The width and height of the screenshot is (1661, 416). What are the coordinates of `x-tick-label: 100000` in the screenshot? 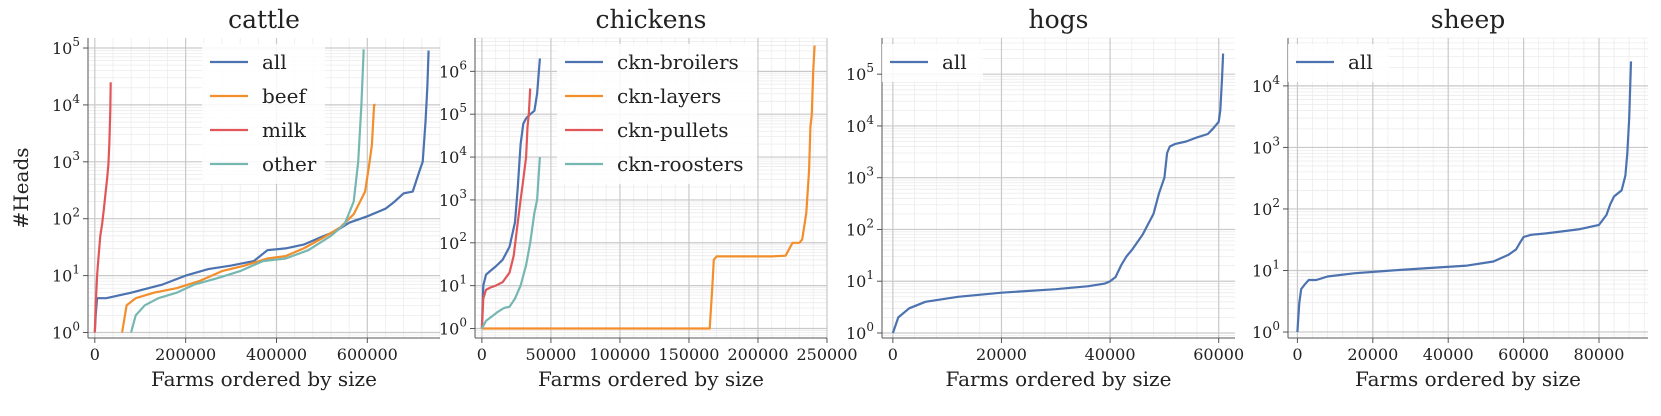 It's located at (619, 354).